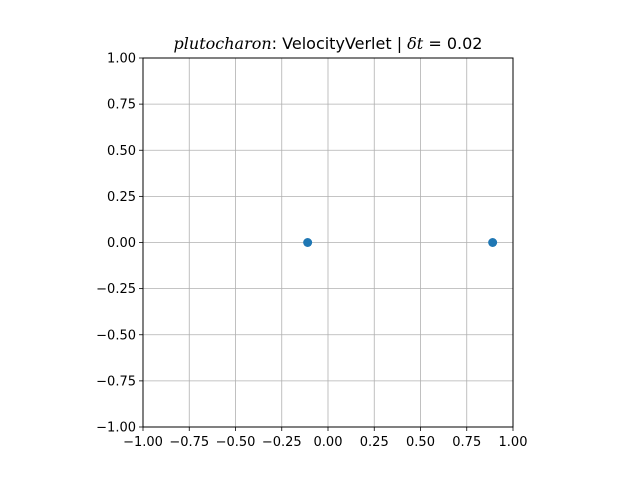 This screenshot has width=640, height=480. I want to click on title-dt-equals: =, so click(435, 43).